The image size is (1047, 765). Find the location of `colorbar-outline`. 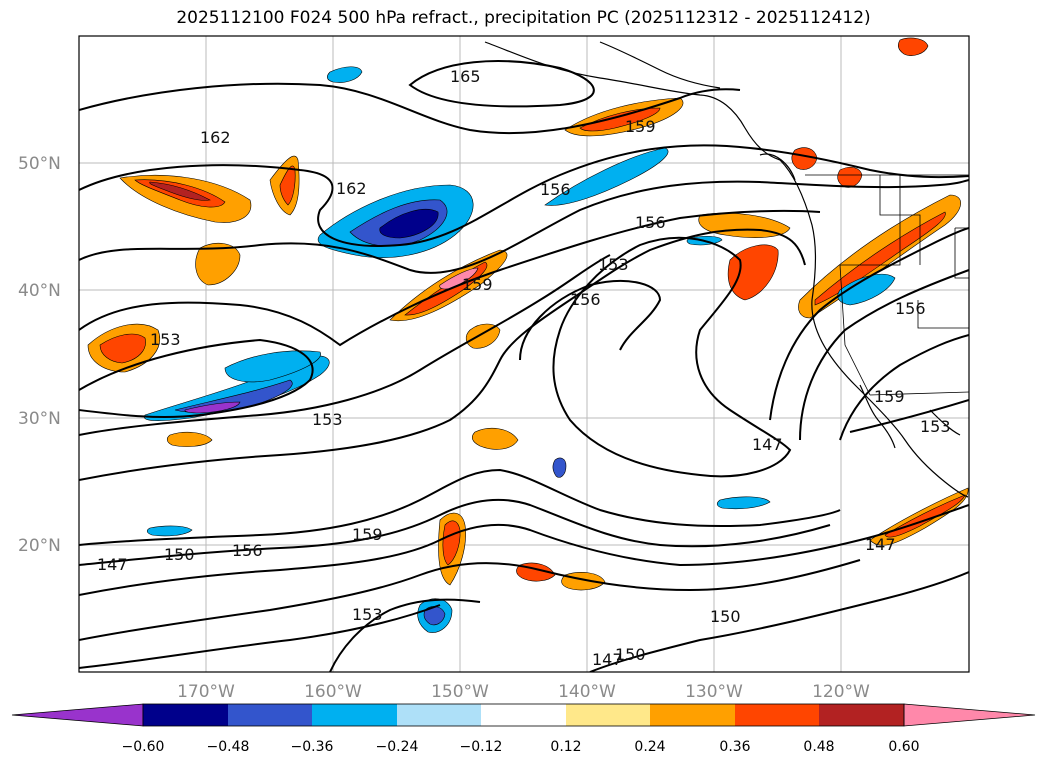

colorbar-outline is located at coordinates (523, 715).